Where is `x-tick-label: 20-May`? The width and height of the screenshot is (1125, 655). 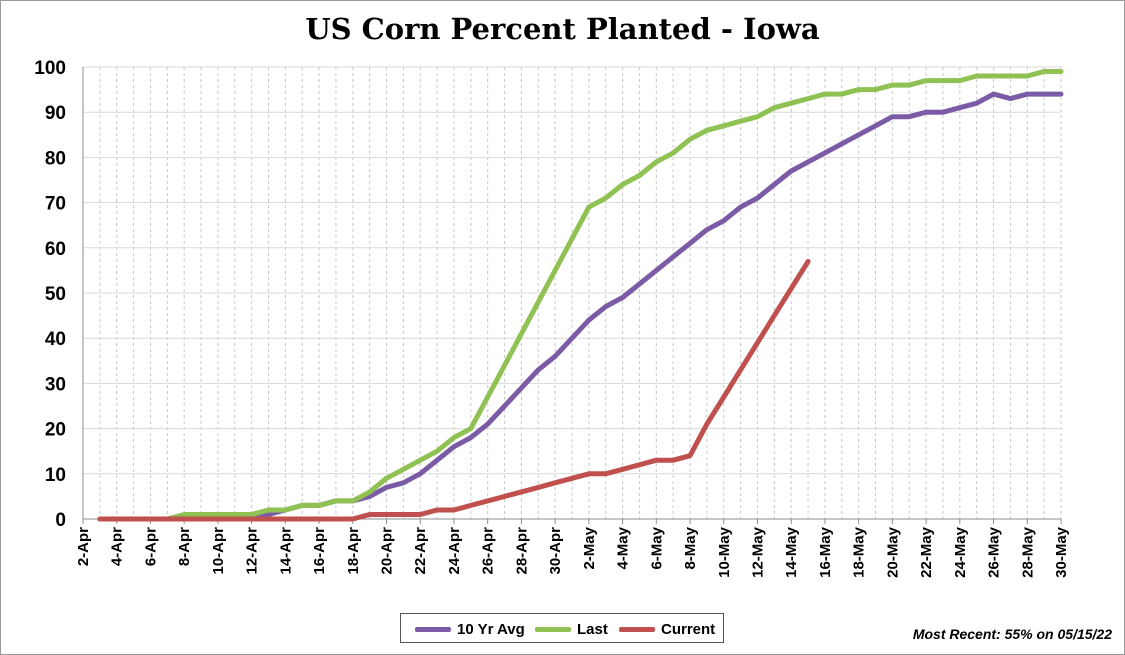
x-tick-label: 20-May is located at coordinates (892, 552).